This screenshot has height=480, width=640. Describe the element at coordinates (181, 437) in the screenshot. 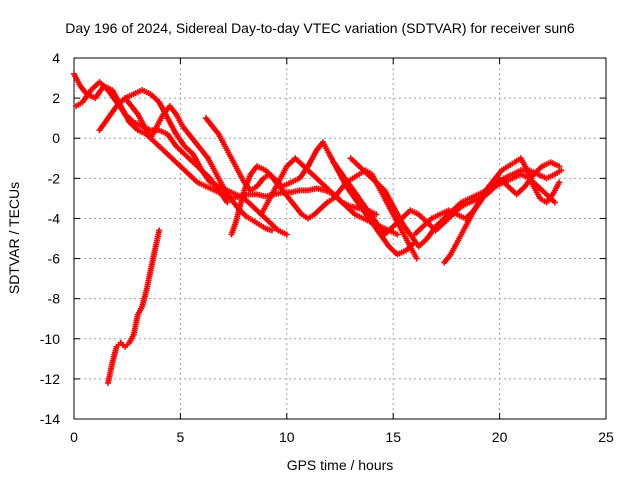

I see `x-tick-label: 5` at that location.